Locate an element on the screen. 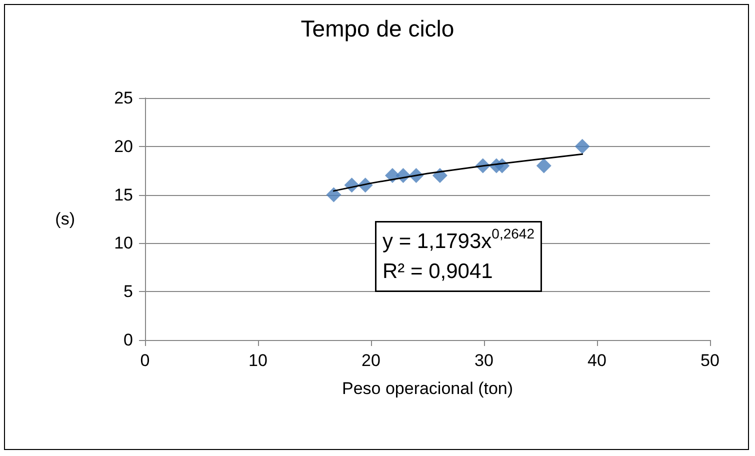 Image resolution: width=755 pixels, height=456 pixels. x-tick-label: 10 is located at coordinates (258, 360).